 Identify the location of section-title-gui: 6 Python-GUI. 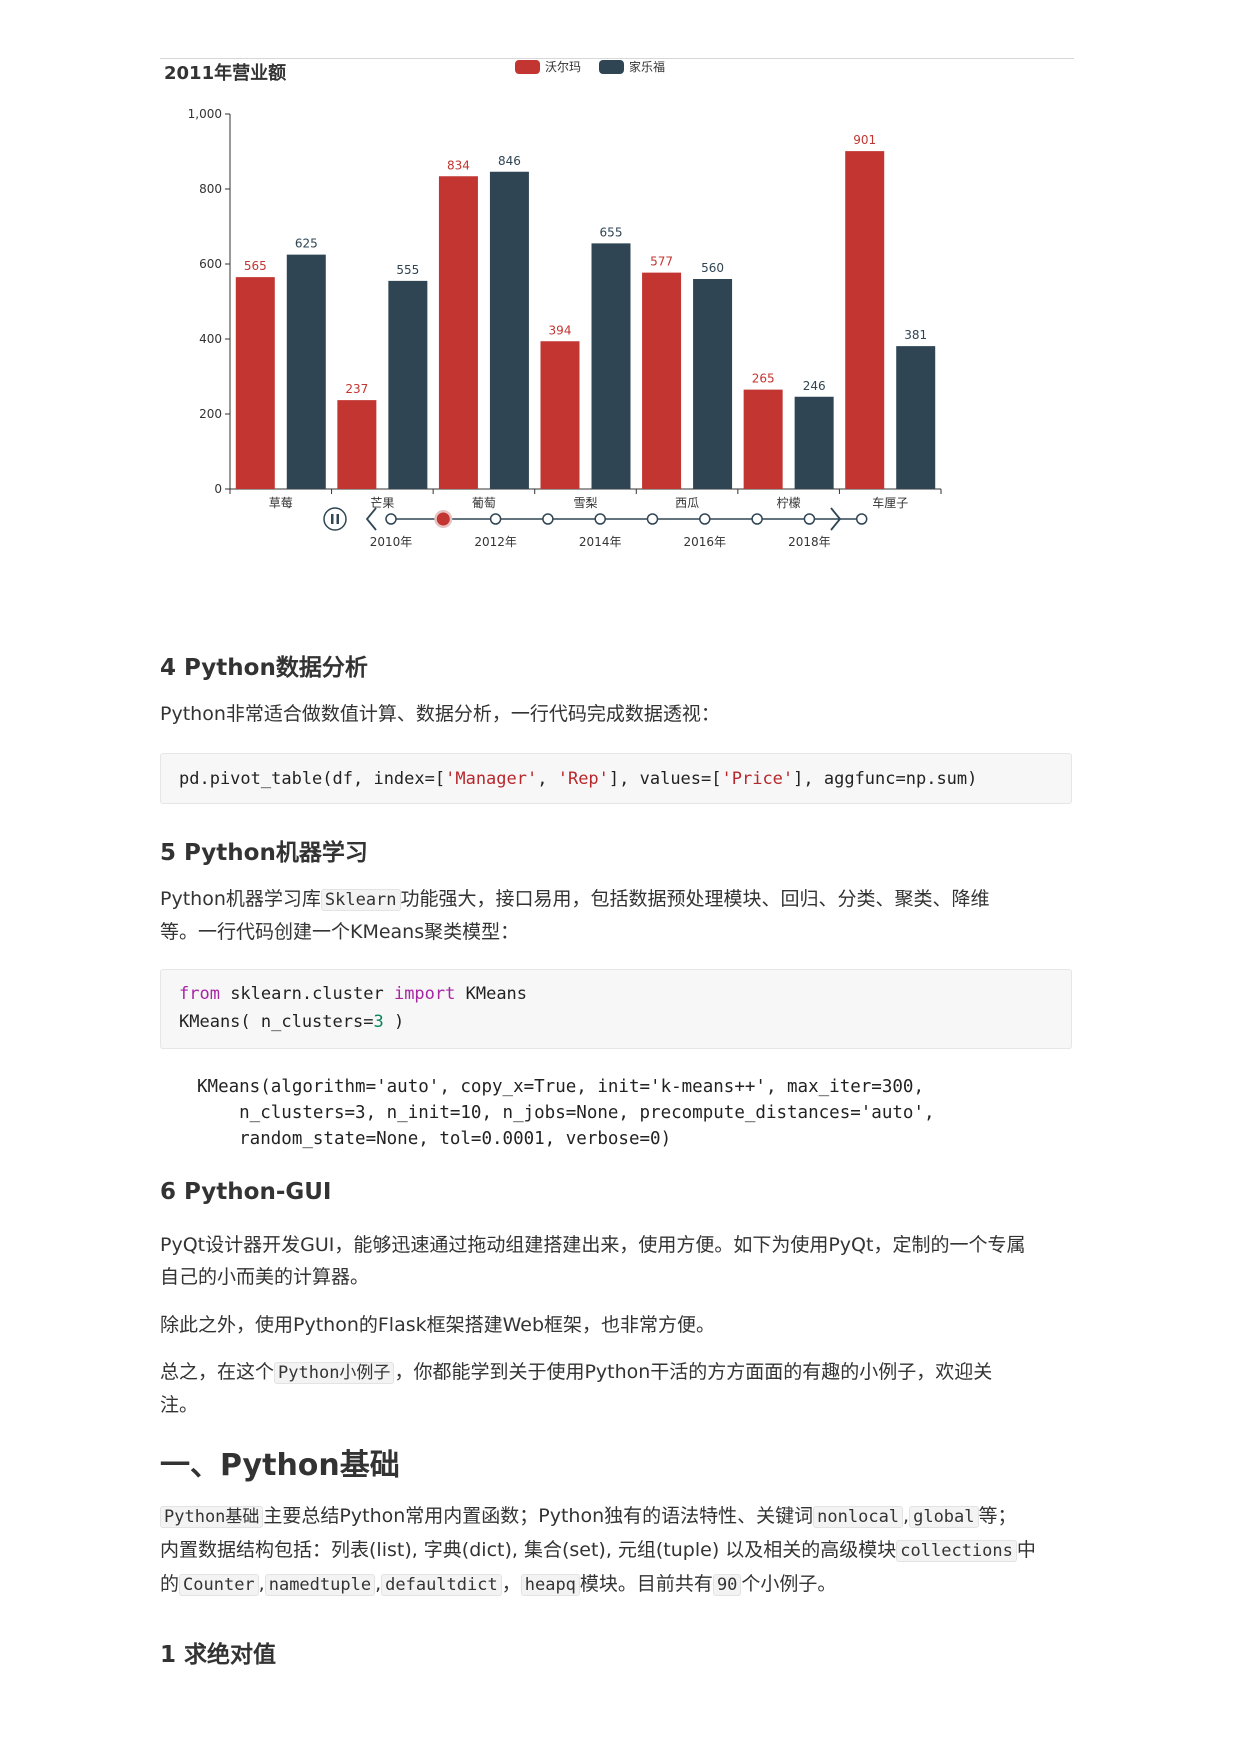
(246, 1192).